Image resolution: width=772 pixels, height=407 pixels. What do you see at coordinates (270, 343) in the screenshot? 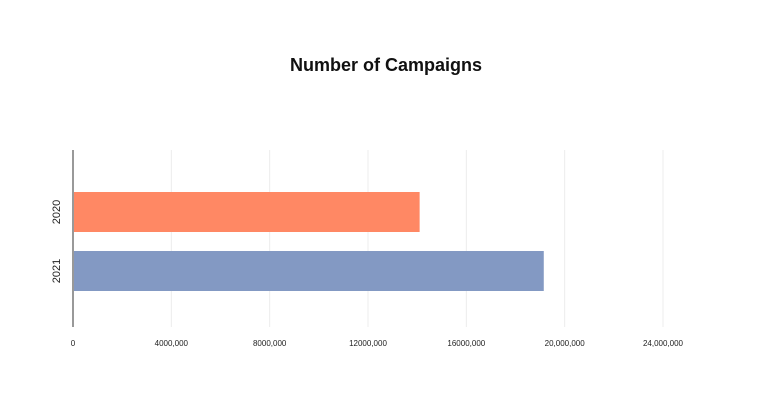
I see `x-tick-label: 8000,000` at bounding box center [270, 343].